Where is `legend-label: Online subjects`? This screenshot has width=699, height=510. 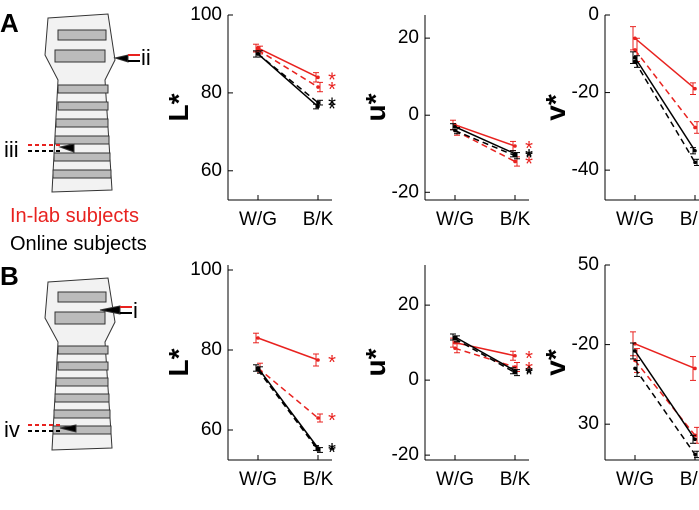 legend-label: Online subjects is located at coordinates (78, 244).